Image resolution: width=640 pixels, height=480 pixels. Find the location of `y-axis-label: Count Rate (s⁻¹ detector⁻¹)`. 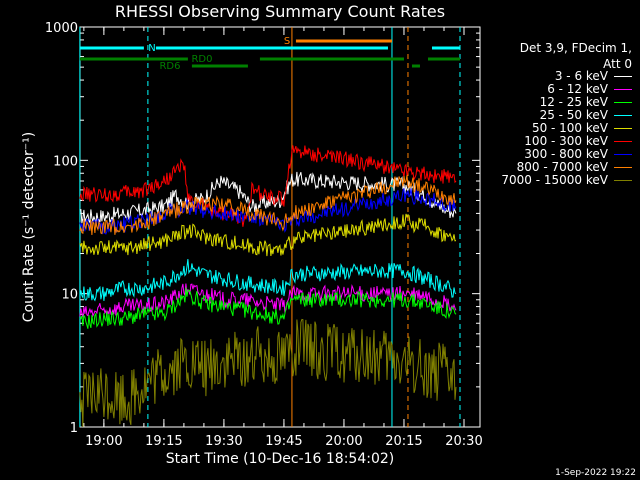

y-axis-label: Count Rate (s⁻¹ detector⁻¹) is located at coordinates (29, 227).